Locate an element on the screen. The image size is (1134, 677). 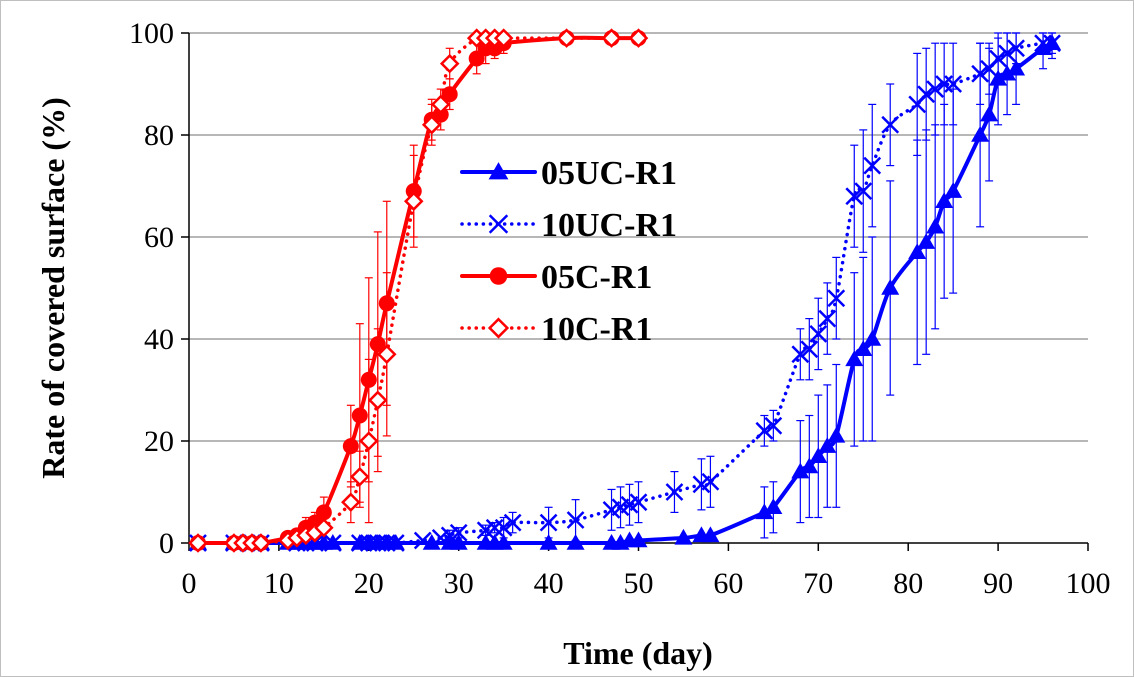
y-tick-label-80: 80 is located at coordinates (159, 135).